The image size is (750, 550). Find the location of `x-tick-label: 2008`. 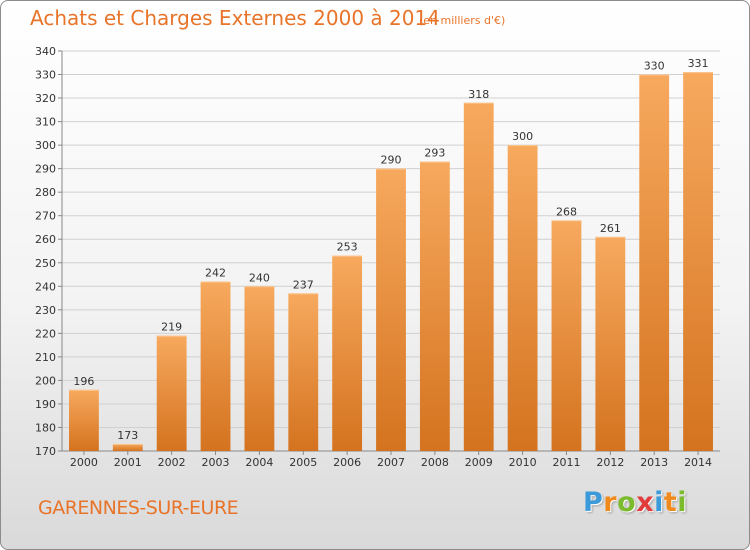

x-tick-label: 2008 is located at coordinates (435, 462).